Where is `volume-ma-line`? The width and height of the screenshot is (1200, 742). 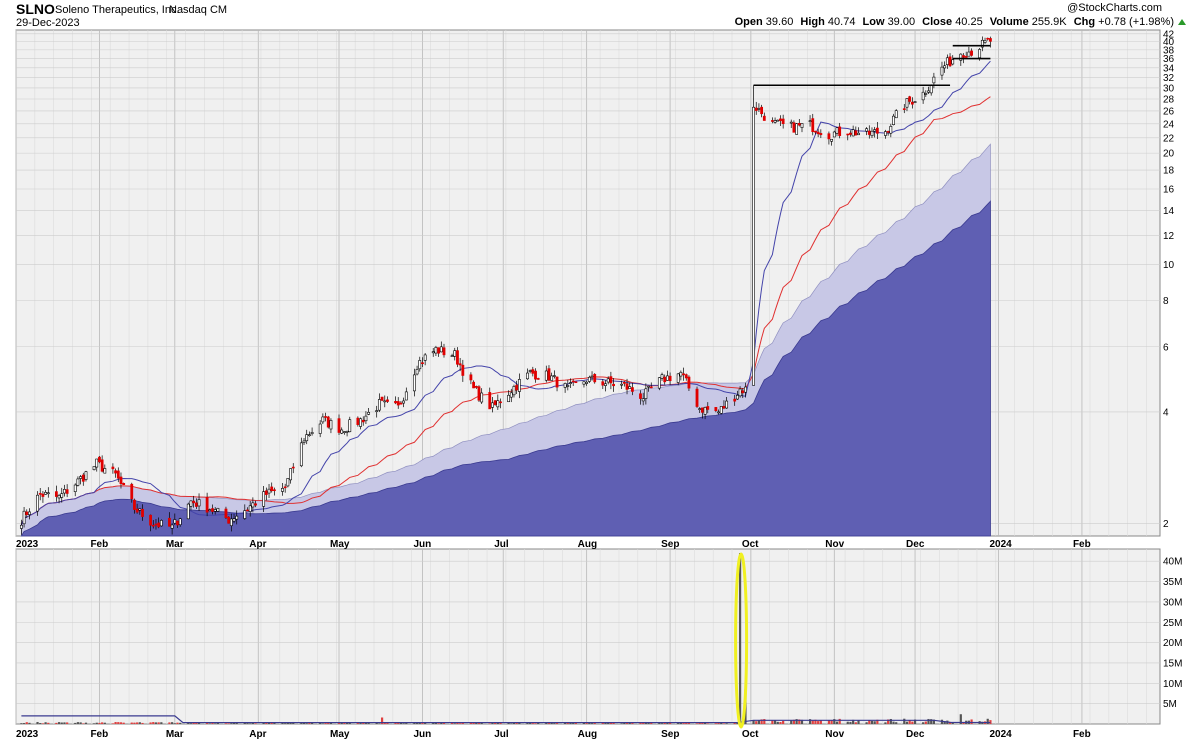 volume-ma-line is located at coordinates (506, 719).